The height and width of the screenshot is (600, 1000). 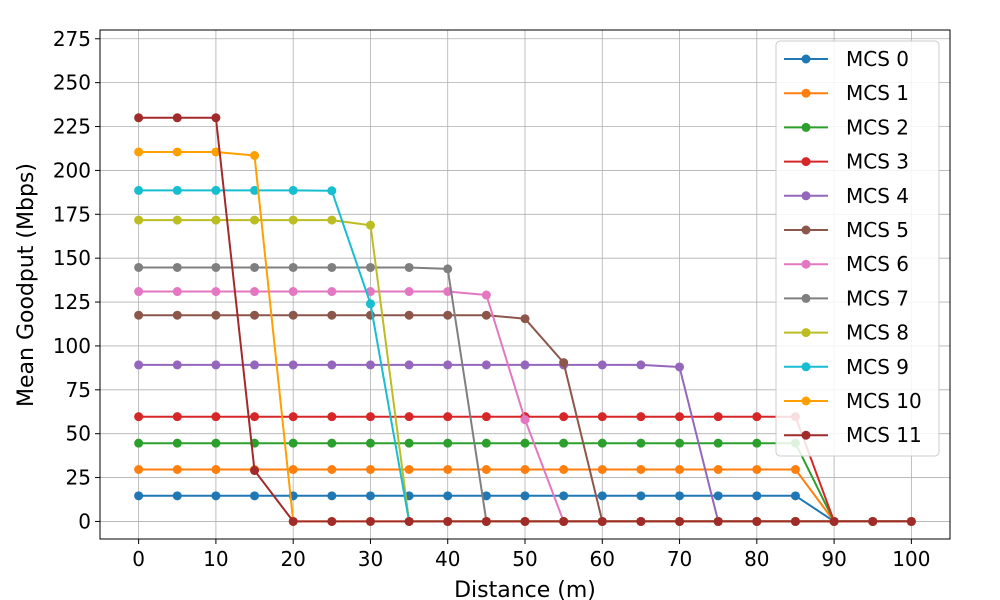 I want to click on legend-label: MCS 0, so click(x=877, y=59).